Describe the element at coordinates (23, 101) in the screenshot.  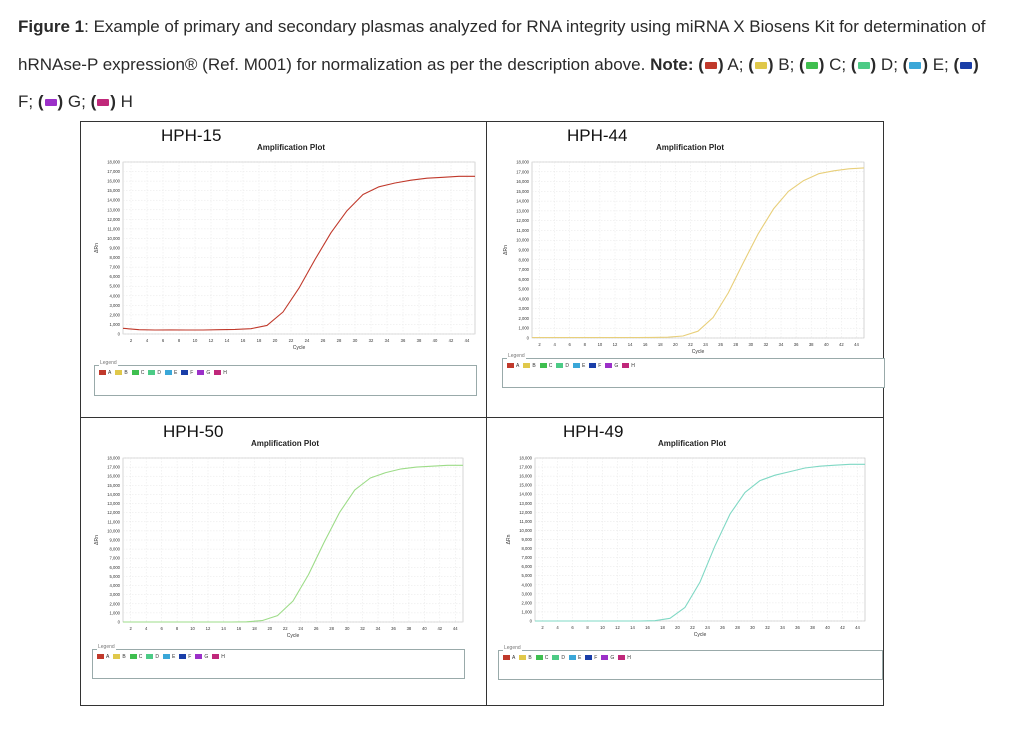
I see `caption-legend-letter: F` at that location.